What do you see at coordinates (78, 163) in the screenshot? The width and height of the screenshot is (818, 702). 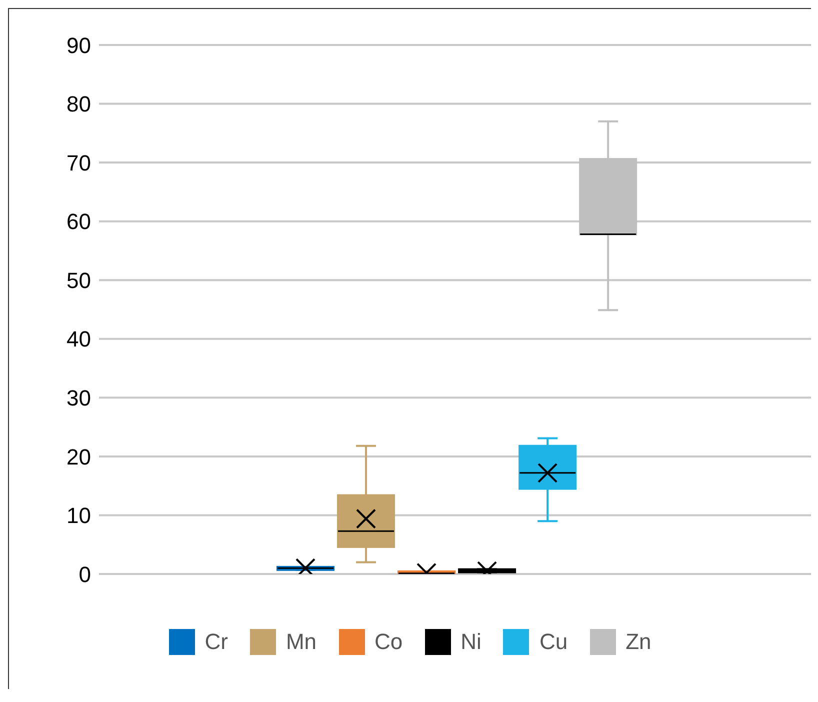 I see `y-tick-label: 70` at bounding box center [78, 163].